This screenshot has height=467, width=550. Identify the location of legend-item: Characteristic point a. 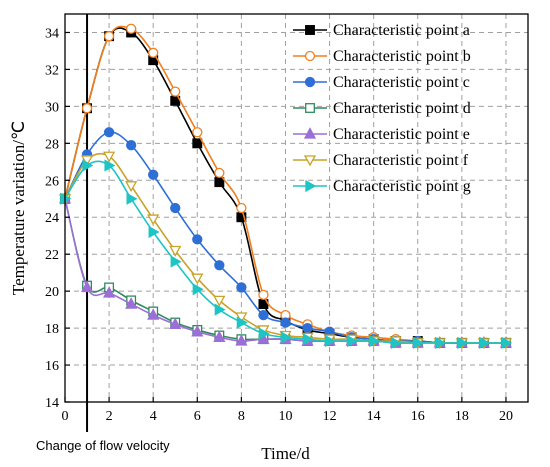
(381, 30).